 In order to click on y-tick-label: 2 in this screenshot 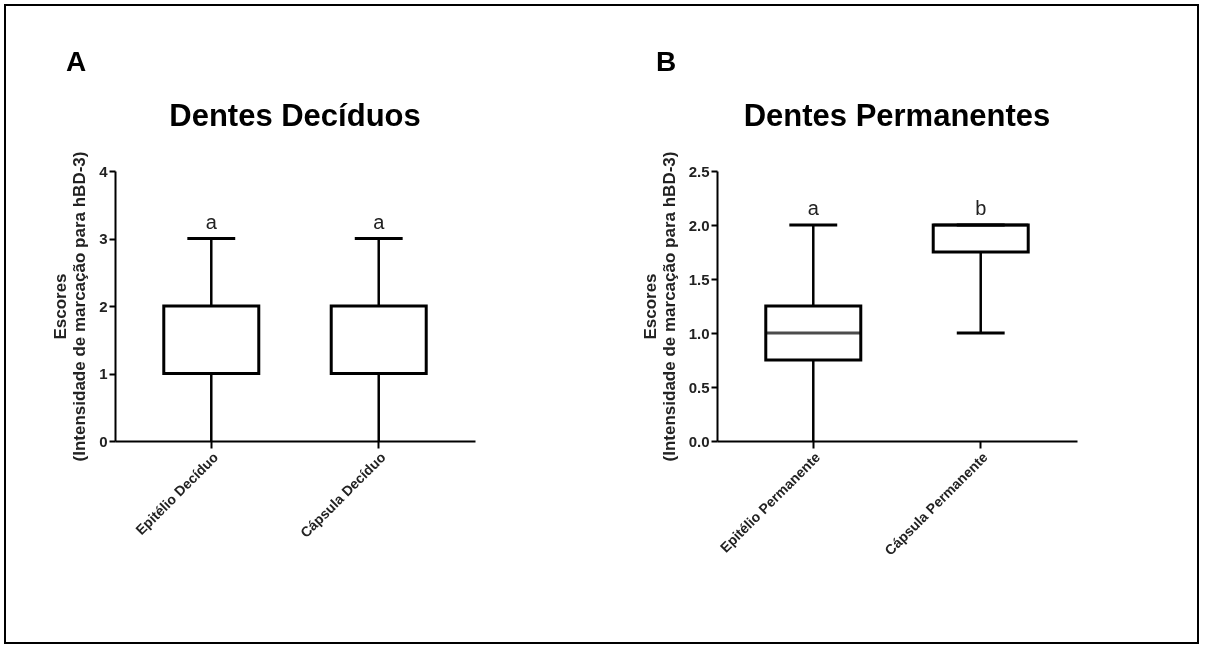, I will do `click(103, 306)`.